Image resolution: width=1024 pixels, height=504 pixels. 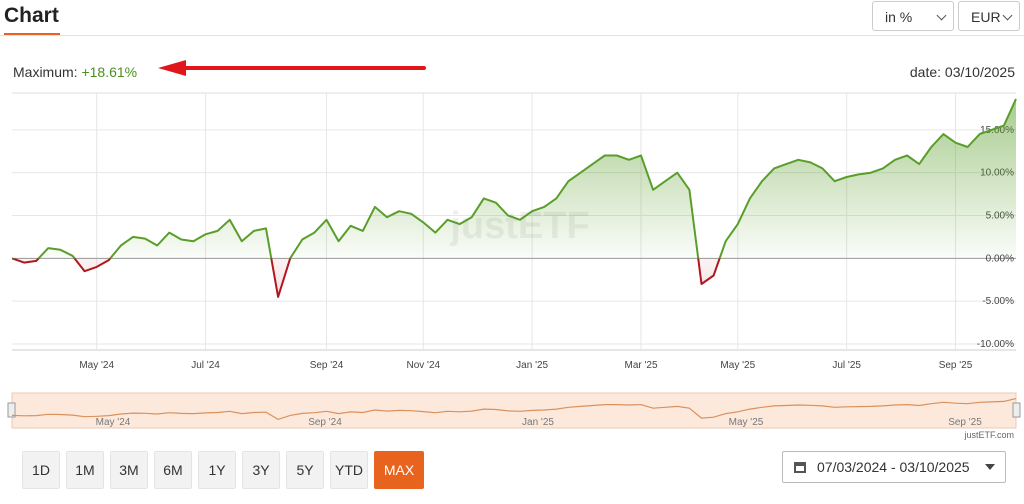 What do you see at coordinates (965, 422) in the screenshot?
I see `navigator-label: Sep '25` at bounding box center [965, 422].